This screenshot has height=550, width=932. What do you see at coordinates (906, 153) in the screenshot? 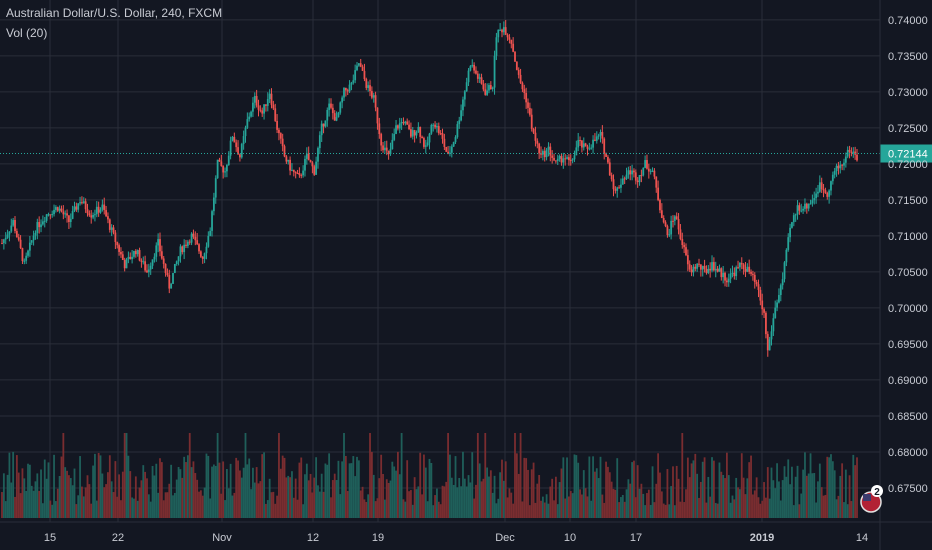
I see `last-price-tag` at bounding box center [906, 153].